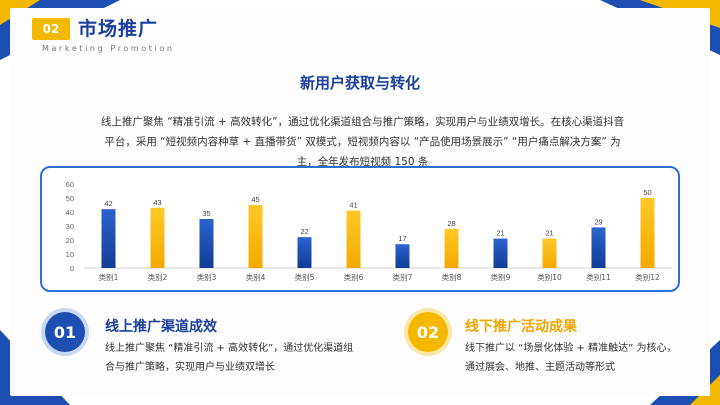 This screenshot has height=405, width=720. What do you see at coordinates (207, 277) in the screenshot?
I see `x-tick-label: 类别3` at bounding box center [207, 277].